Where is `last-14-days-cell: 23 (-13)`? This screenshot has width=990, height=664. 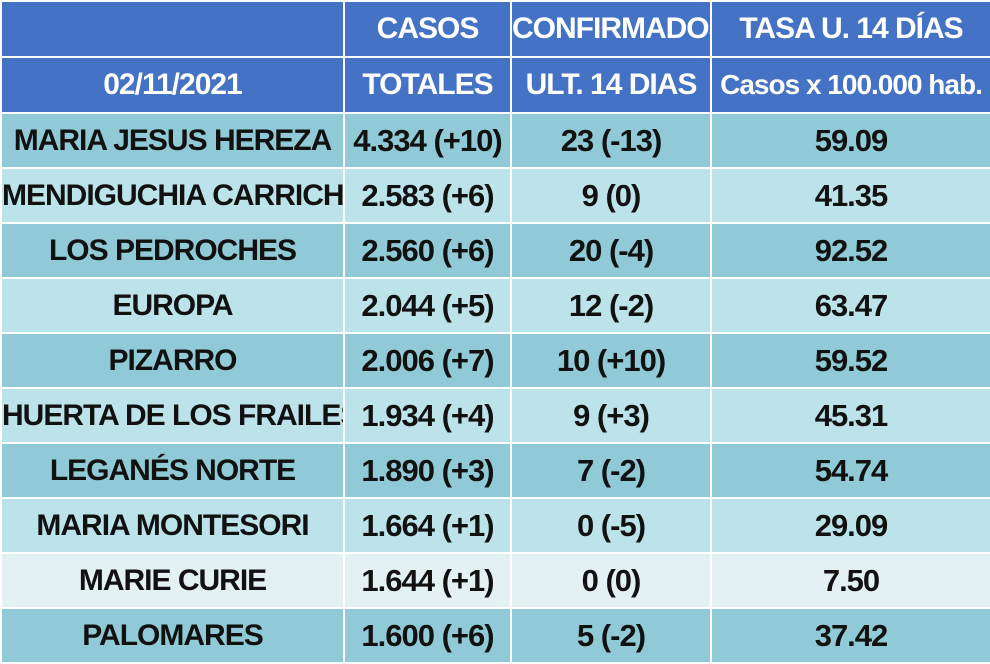
last-14-days-cell: 23 (-13) is located at coordinates (611, 140).